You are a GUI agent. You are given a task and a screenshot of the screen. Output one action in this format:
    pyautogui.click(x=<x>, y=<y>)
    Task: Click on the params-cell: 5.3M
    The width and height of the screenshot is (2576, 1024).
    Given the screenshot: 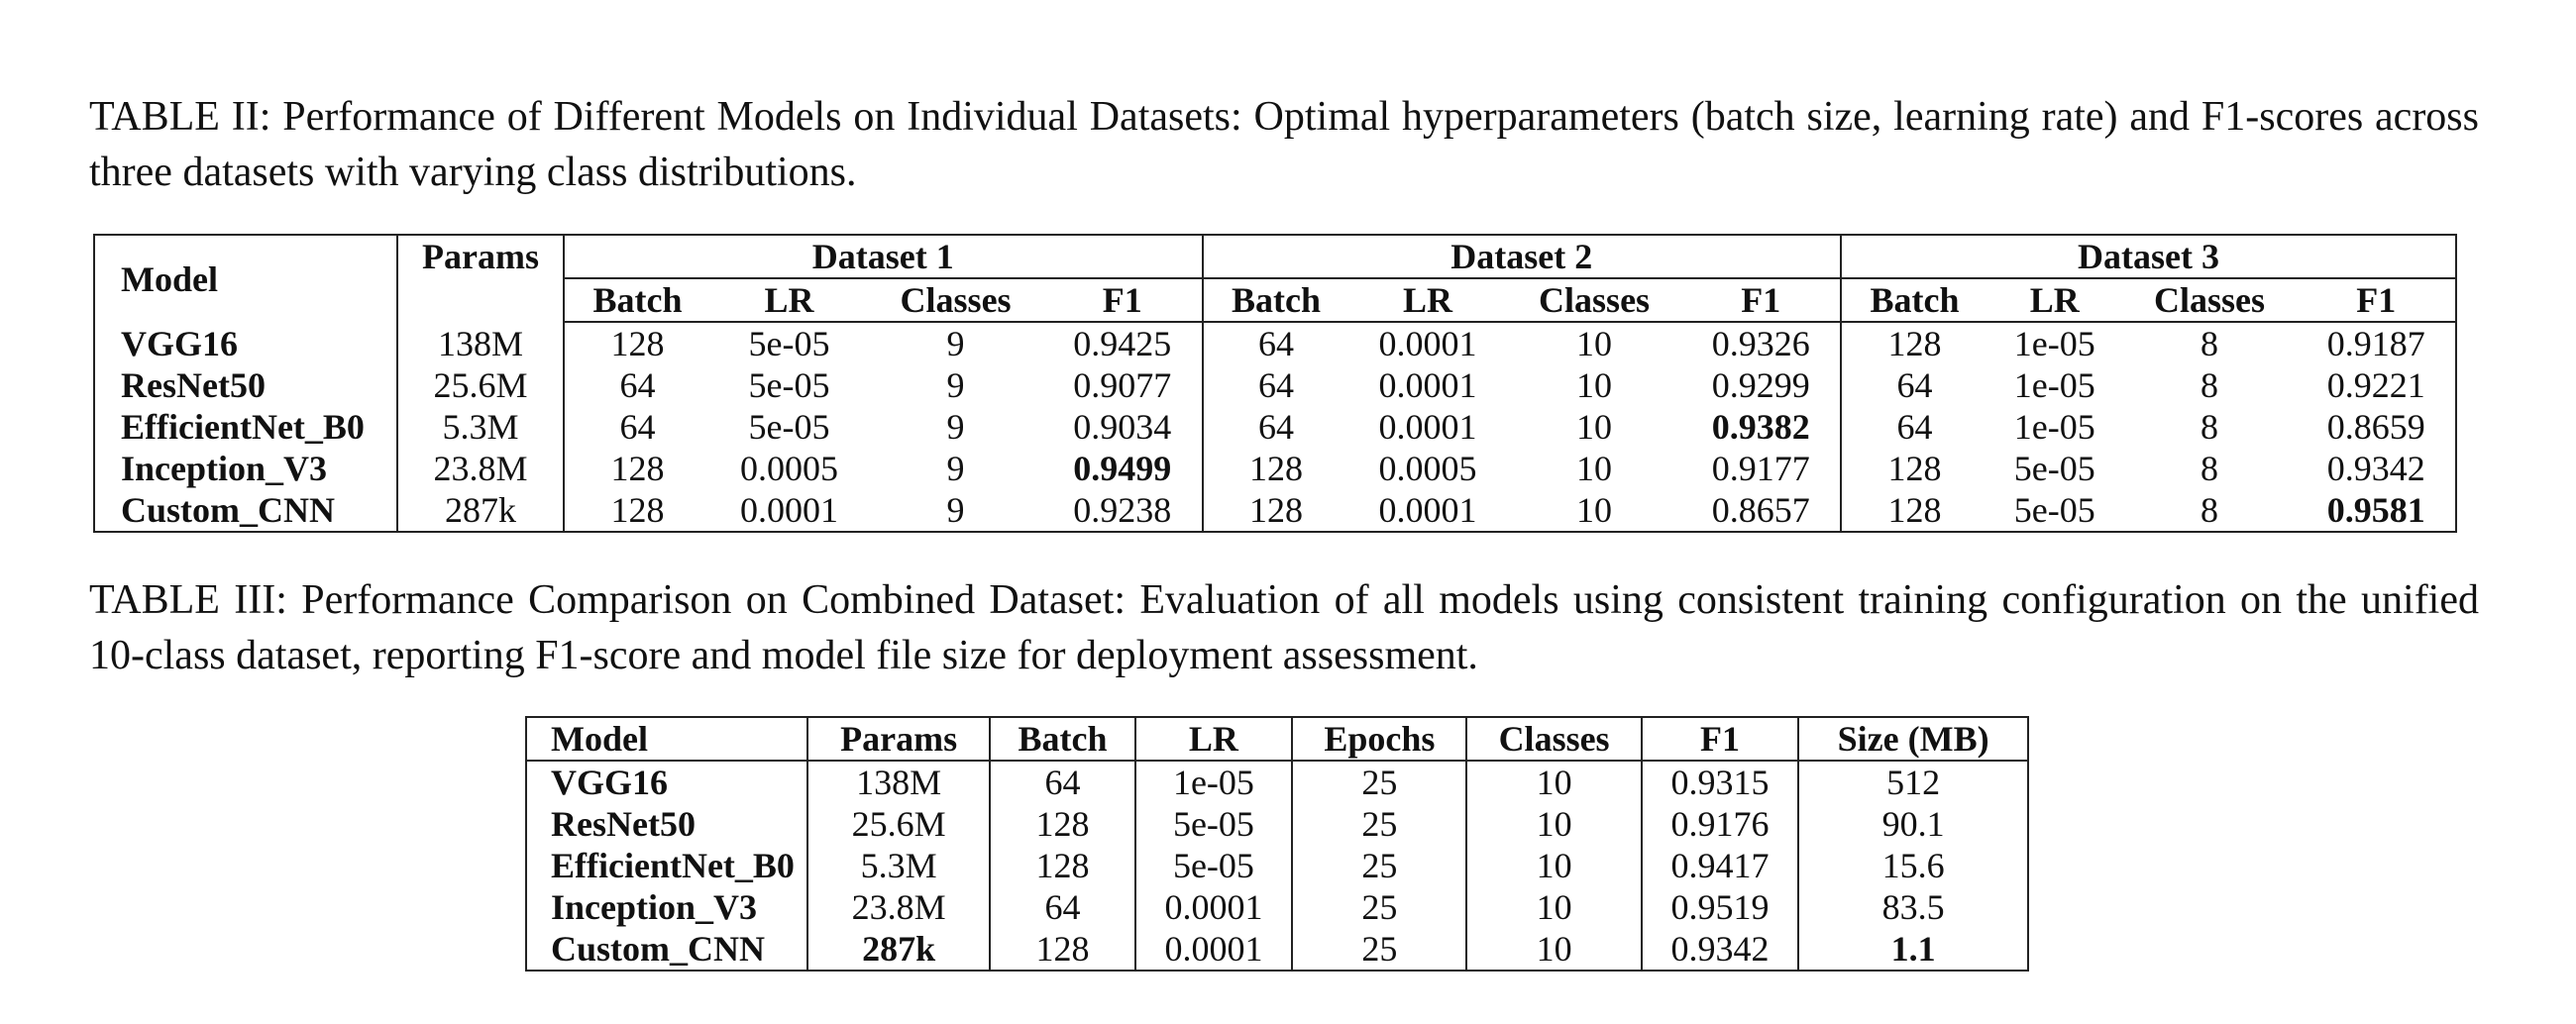 What is the action you would take?
    pyautogui.click(x=481, y=427)
    